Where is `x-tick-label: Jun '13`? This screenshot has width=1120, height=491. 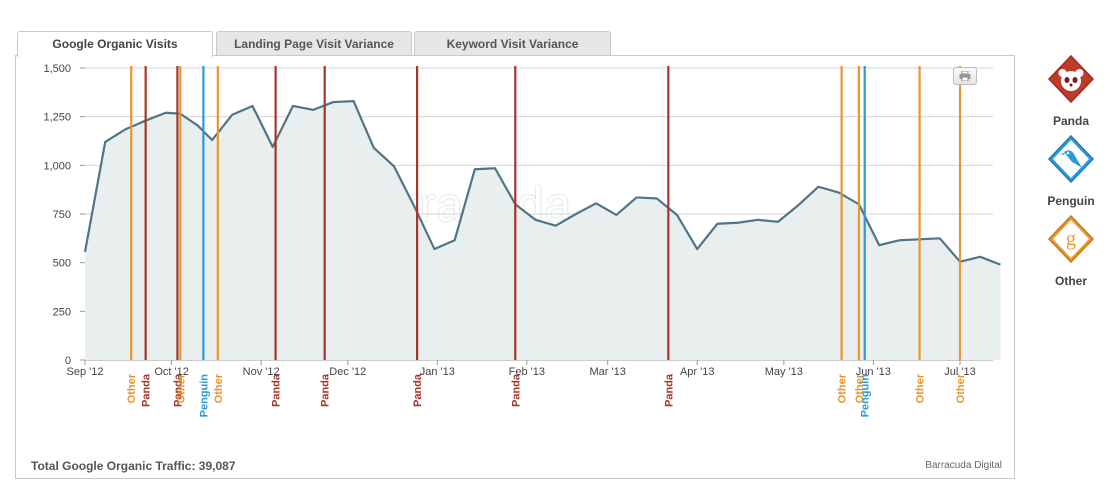
x-tick-label: Jun '13 is located at coordinates (873, 372).